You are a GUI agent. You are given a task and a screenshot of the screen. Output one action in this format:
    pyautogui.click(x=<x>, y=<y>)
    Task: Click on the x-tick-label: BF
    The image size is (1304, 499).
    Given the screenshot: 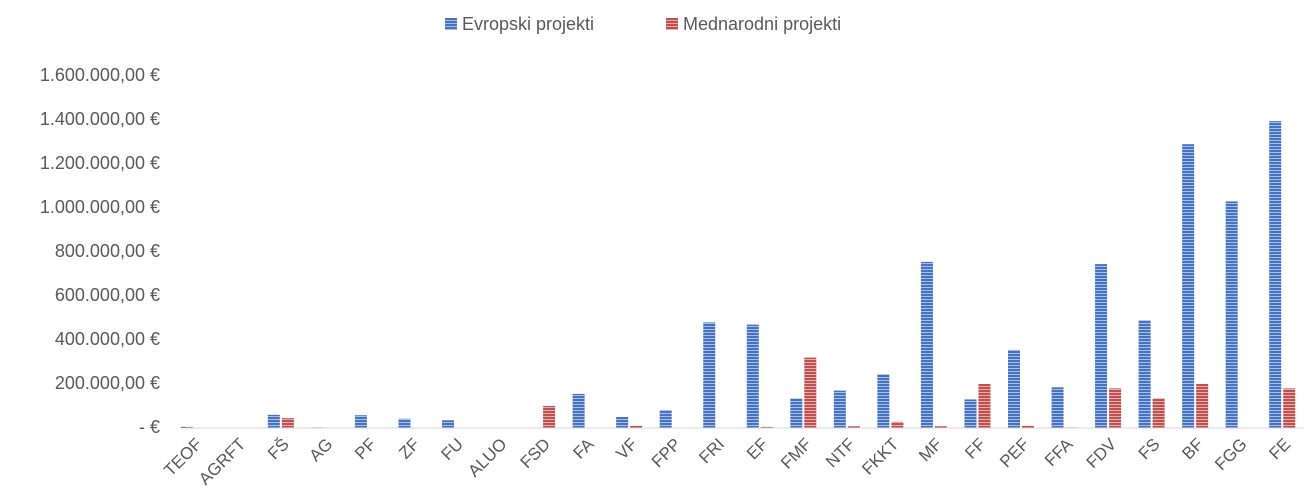 What is the action you would take?
    pyautogui.click(x=1192, y=449)
    